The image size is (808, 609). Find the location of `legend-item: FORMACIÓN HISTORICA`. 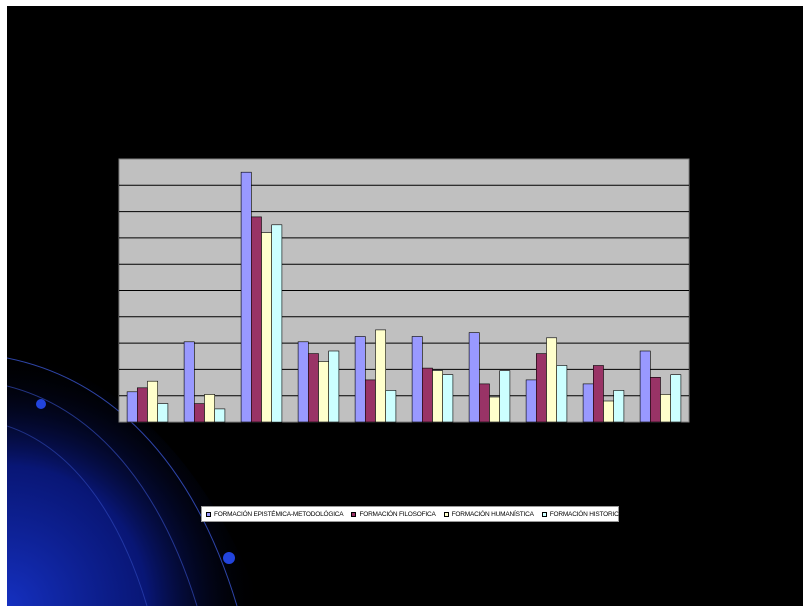

legend-item: FORMACIÓN HISTORICA is located at coordinates (582, 514).